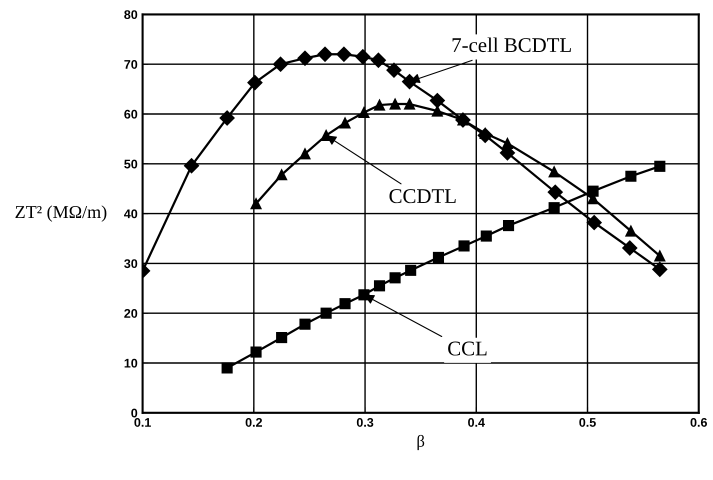 Image resolution: width=713 pixels, height=480 pixels. I want to click on annotation: CCL, so click(467, 349).